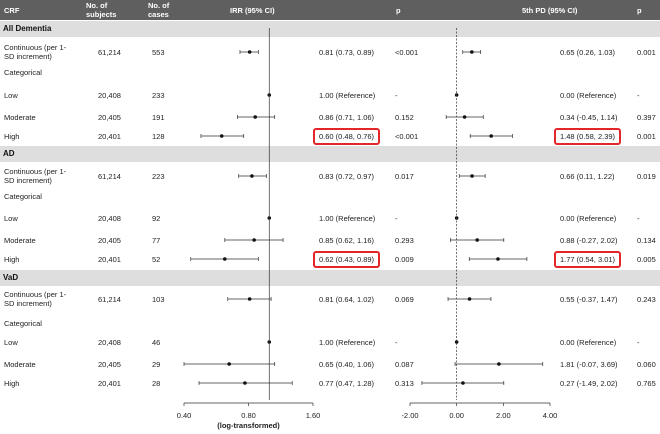 This screenshot has height=434, width=660. Describe the element at coordinates (347, 136) in the screenshot. I see `irr-value: 0.60 (0.48, 0.76)` at that location.